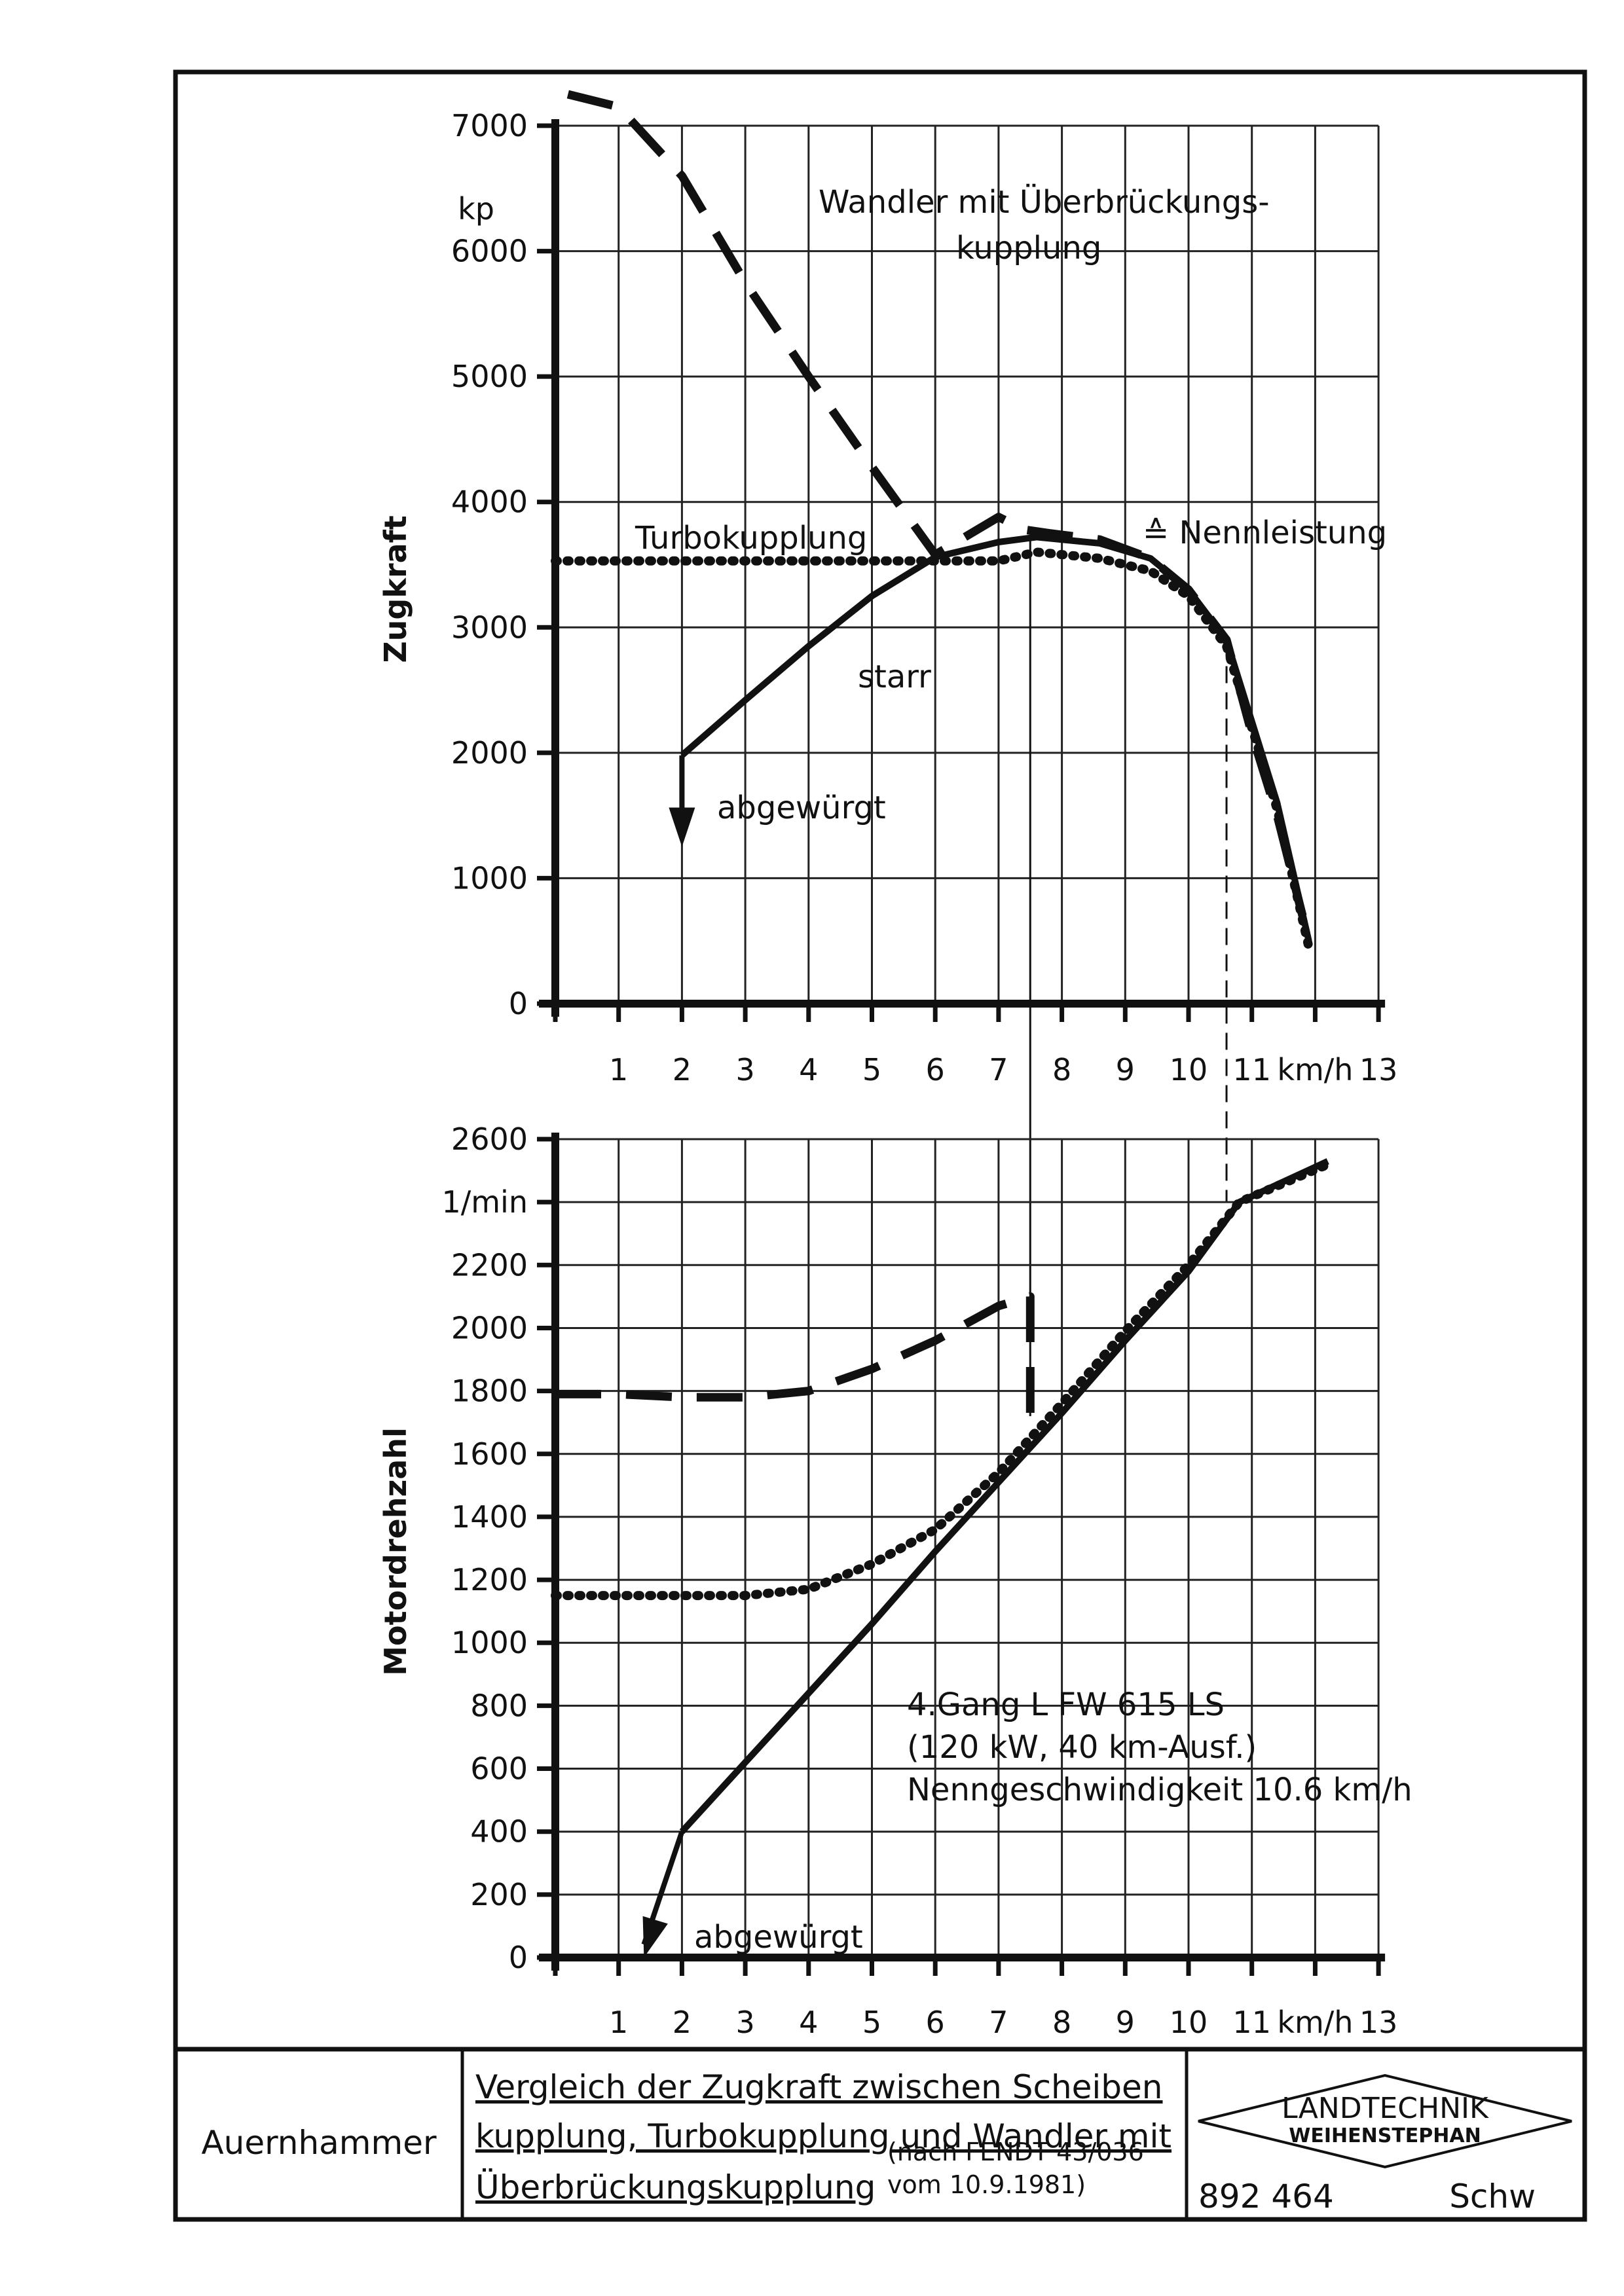 This screenshot has height=2296, width=1624. What do you see at coordinates (655, 1937) in the screenshot?
I see `drehzahl-stall-arrow-head` at bounding box center [655, 1937].